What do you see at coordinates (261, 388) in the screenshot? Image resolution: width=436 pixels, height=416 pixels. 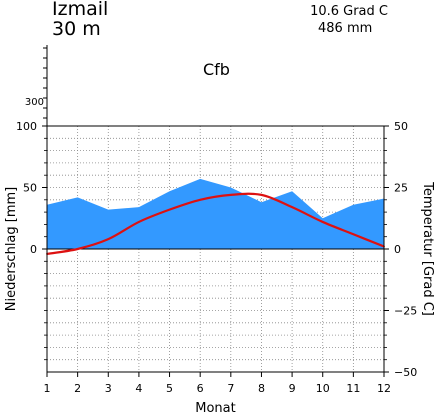 I see `x-tick-label: 8` at bounding box center [261, 388].